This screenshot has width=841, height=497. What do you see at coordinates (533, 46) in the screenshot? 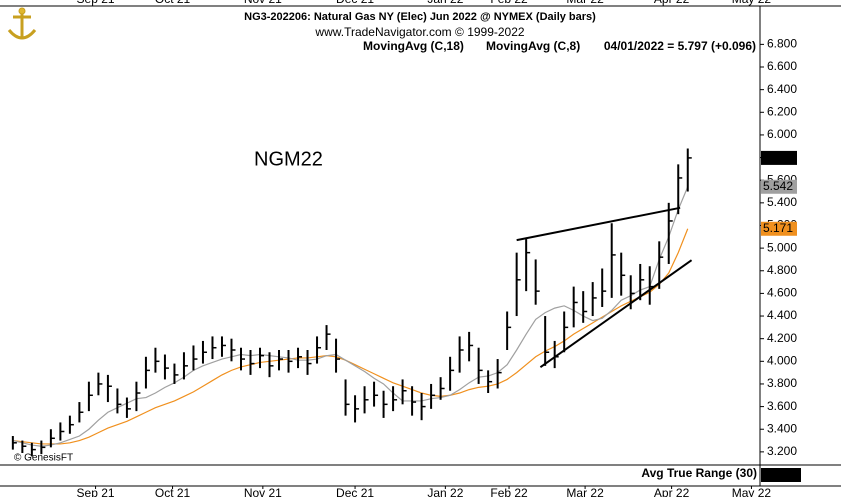
I see `legend-entry: MovingAvg (C,8)` at bounding box center [533, 46].